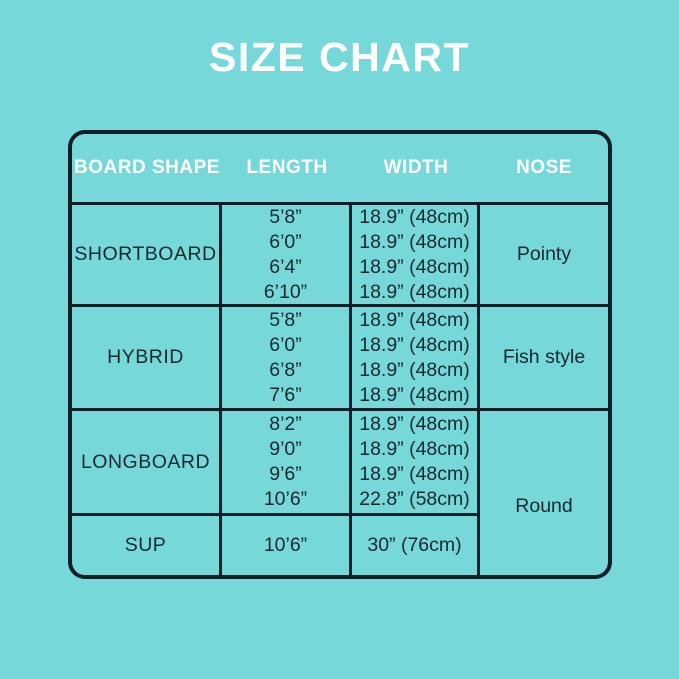  What do you see at coordinates (544, 505) in the screenshot?
I see `row-longboard-sup-nose: Round` at bounding box center [544, 505].